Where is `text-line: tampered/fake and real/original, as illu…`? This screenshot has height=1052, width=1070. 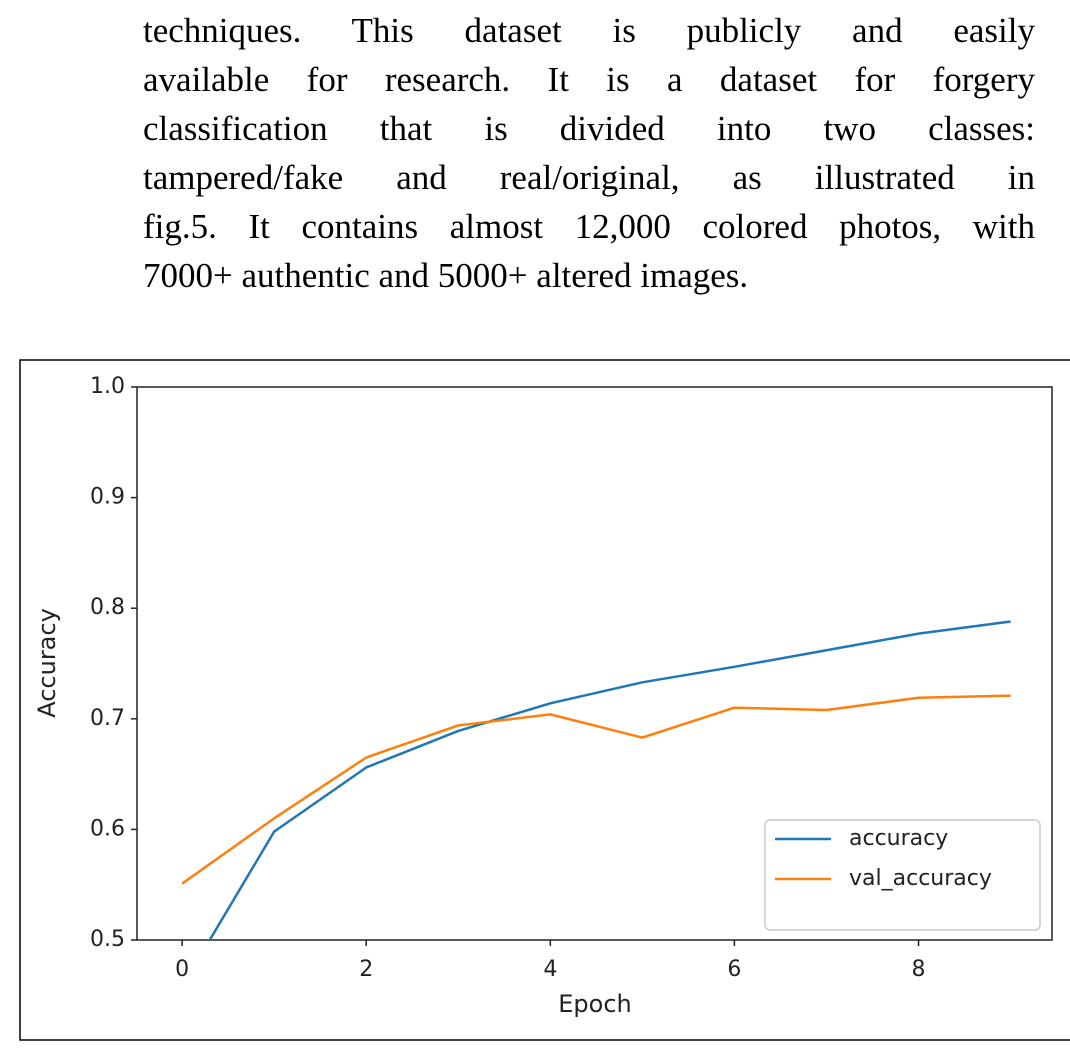 text-line: tampered/fake and real/original, as illu… is located at coordinates (589, 177).